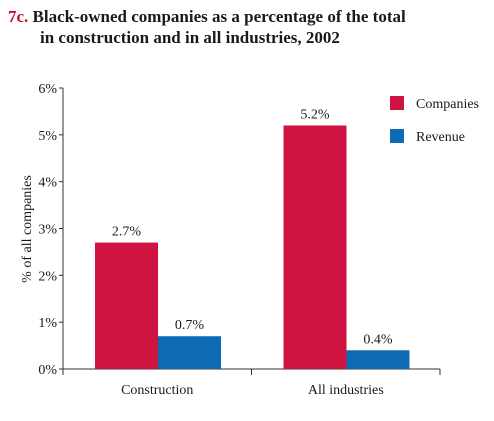 The width and height of the screenshot is (494, 421). What do you see at coordinates (346, 390) in the screenshot?
I see `x-tick-label: All industries` at bounding box center [346, 390].